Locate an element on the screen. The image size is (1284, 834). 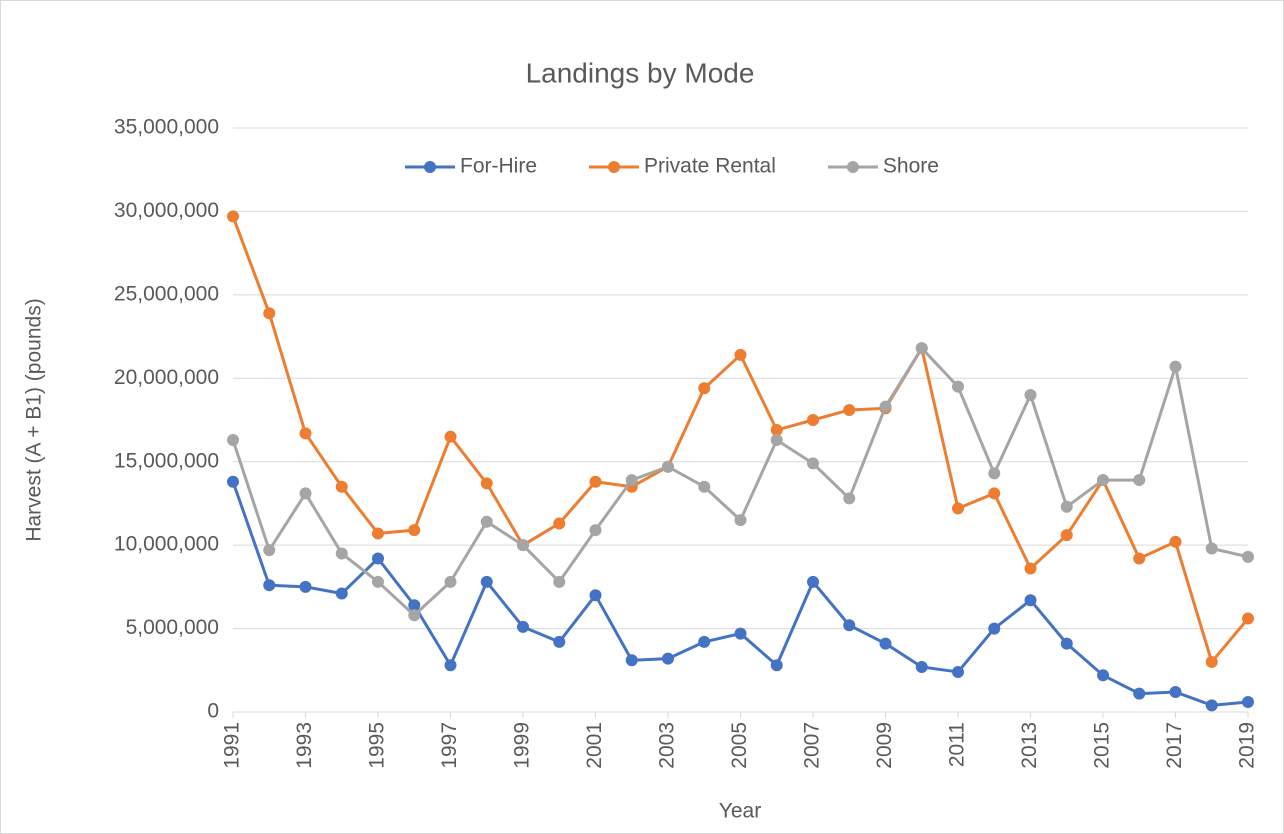
y-tick-label: 20,000,000 is located at coordinates (166, 377).